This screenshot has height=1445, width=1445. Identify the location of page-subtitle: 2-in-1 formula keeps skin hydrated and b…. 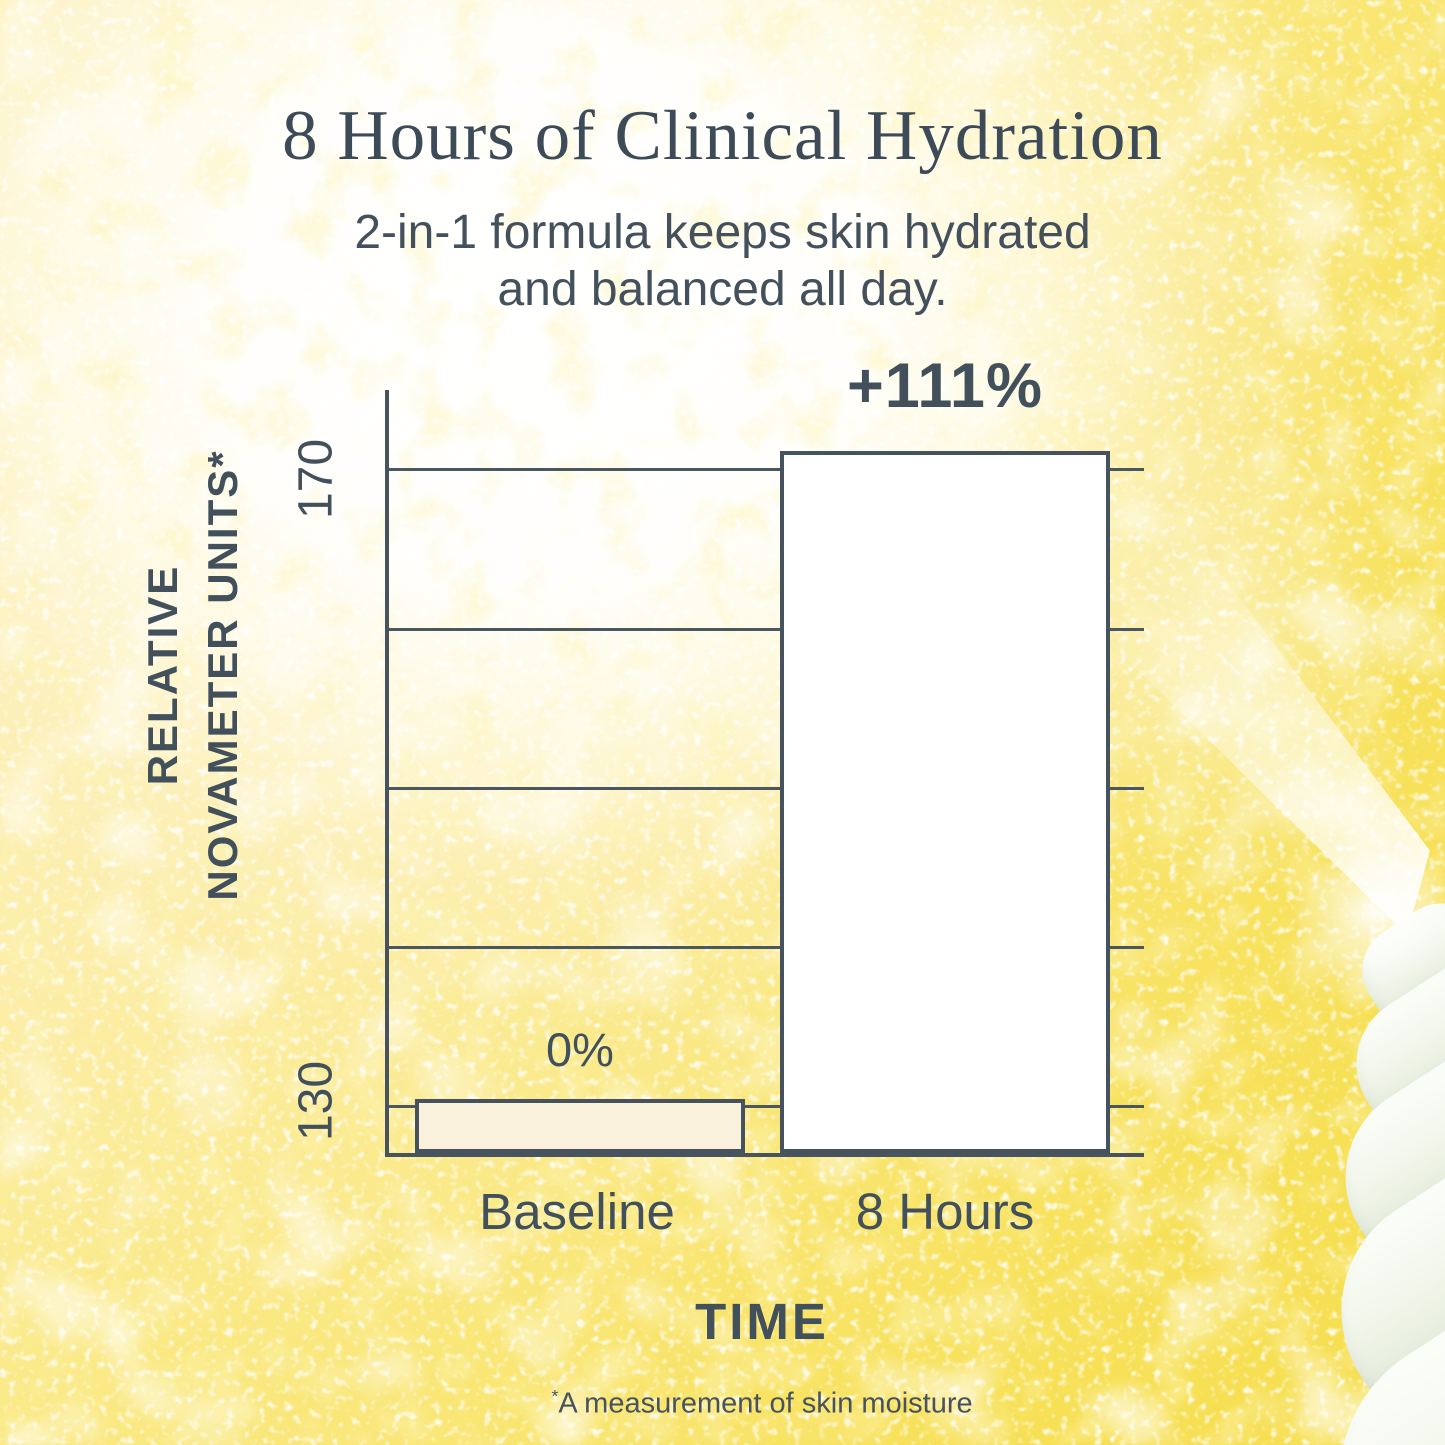
(722, 261).